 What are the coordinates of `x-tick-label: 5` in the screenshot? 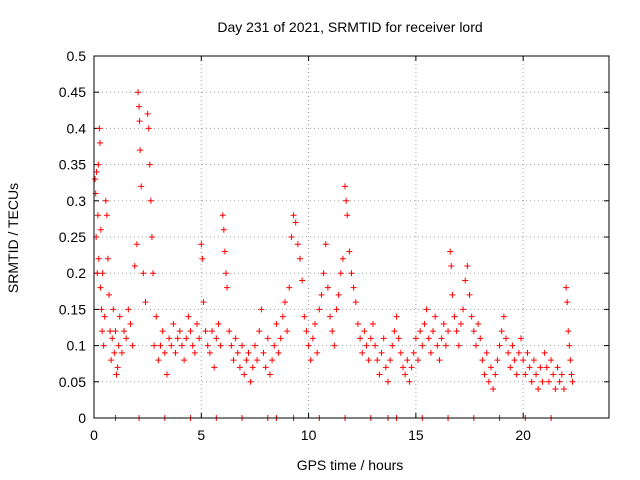 It's located at (201, 435).